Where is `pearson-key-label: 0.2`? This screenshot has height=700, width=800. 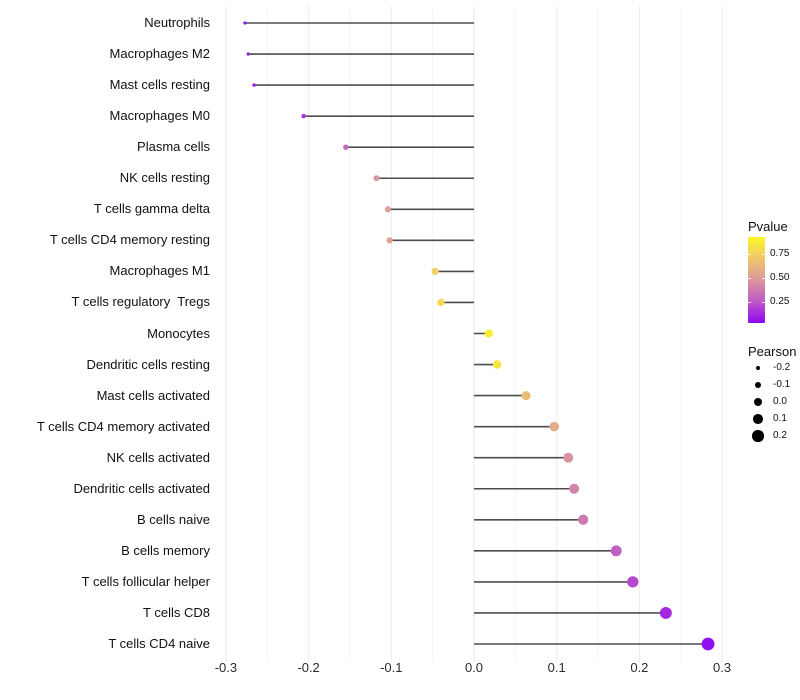 pearson-key-label: 0.2 is located at coordinates (780, 435).